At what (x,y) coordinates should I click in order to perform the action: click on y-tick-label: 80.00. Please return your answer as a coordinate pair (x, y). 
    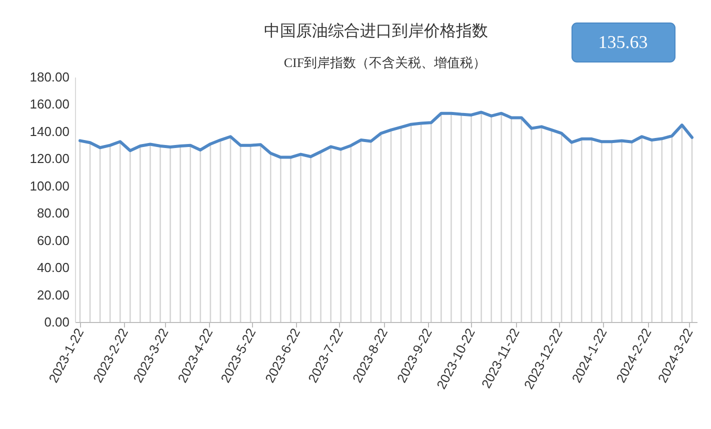
    Looking at the image, I should click on (53, 213).